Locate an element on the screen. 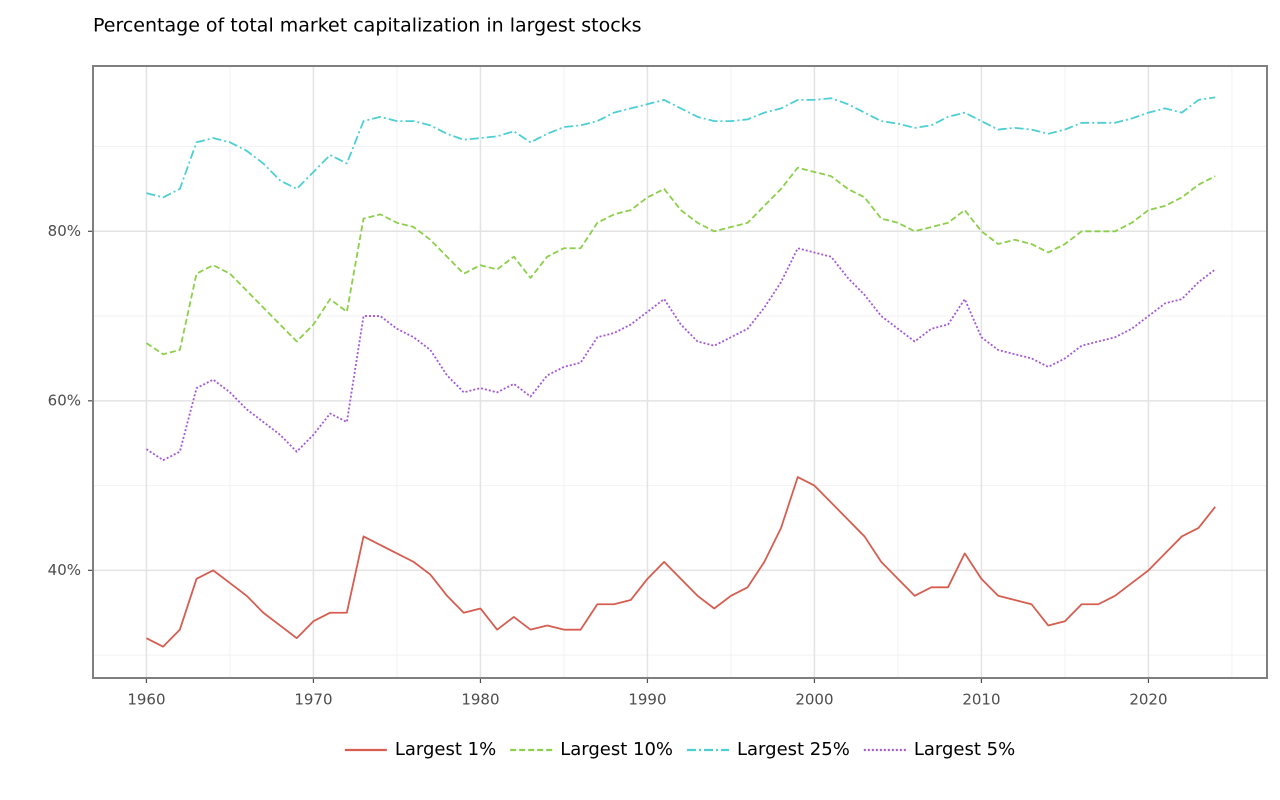 The width and height of the screenshot is (1280, 800). legend-label: Largest 1% is located at coordinates (445, 749).